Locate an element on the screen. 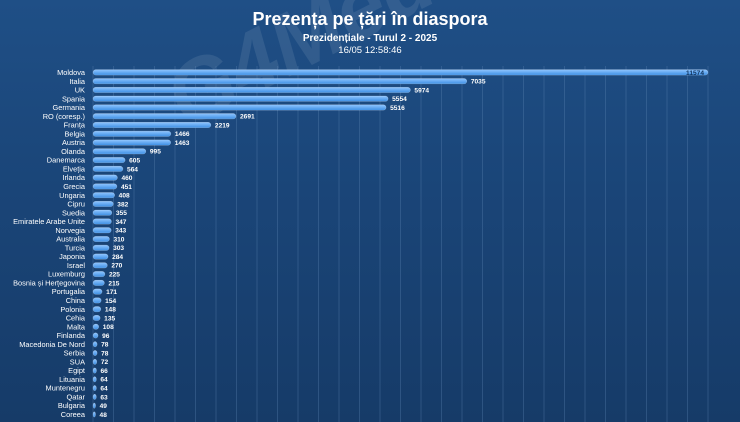 This screenshot has height=422, width=740. value-label: 284 is located at coordinates (117, 257).